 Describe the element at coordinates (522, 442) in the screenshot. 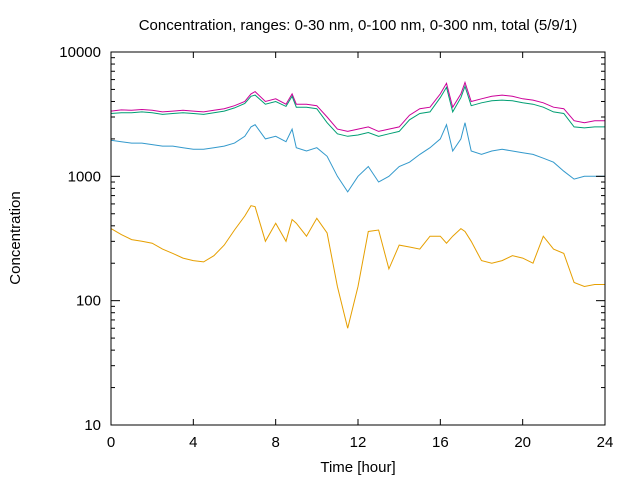

I see `x-tick-label: 20` at that location.